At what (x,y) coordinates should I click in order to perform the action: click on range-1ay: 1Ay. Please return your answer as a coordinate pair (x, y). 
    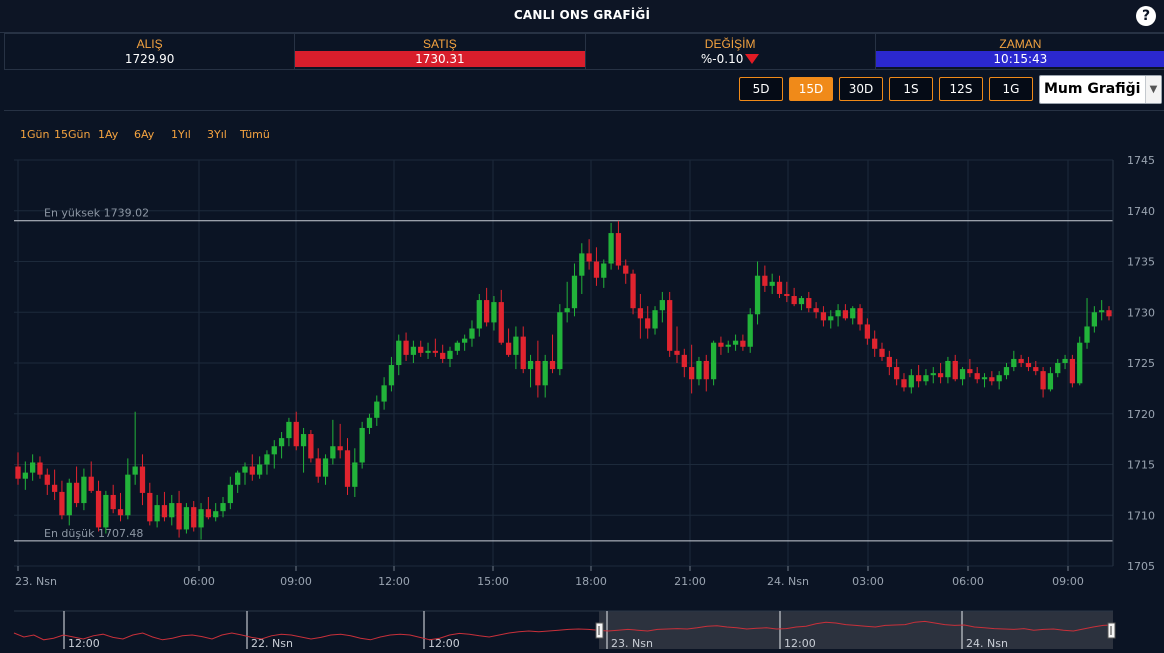
    Looking at the image, I should click on (108, 134).